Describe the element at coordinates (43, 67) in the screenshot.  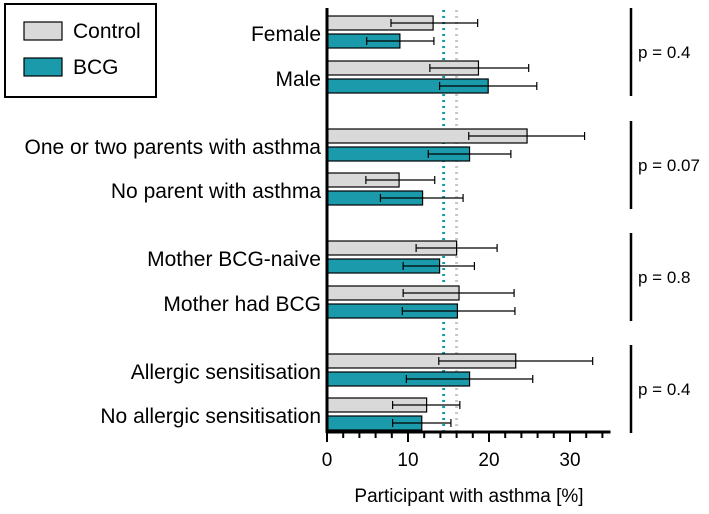
I see `legend-swatch-bcg` at that location.